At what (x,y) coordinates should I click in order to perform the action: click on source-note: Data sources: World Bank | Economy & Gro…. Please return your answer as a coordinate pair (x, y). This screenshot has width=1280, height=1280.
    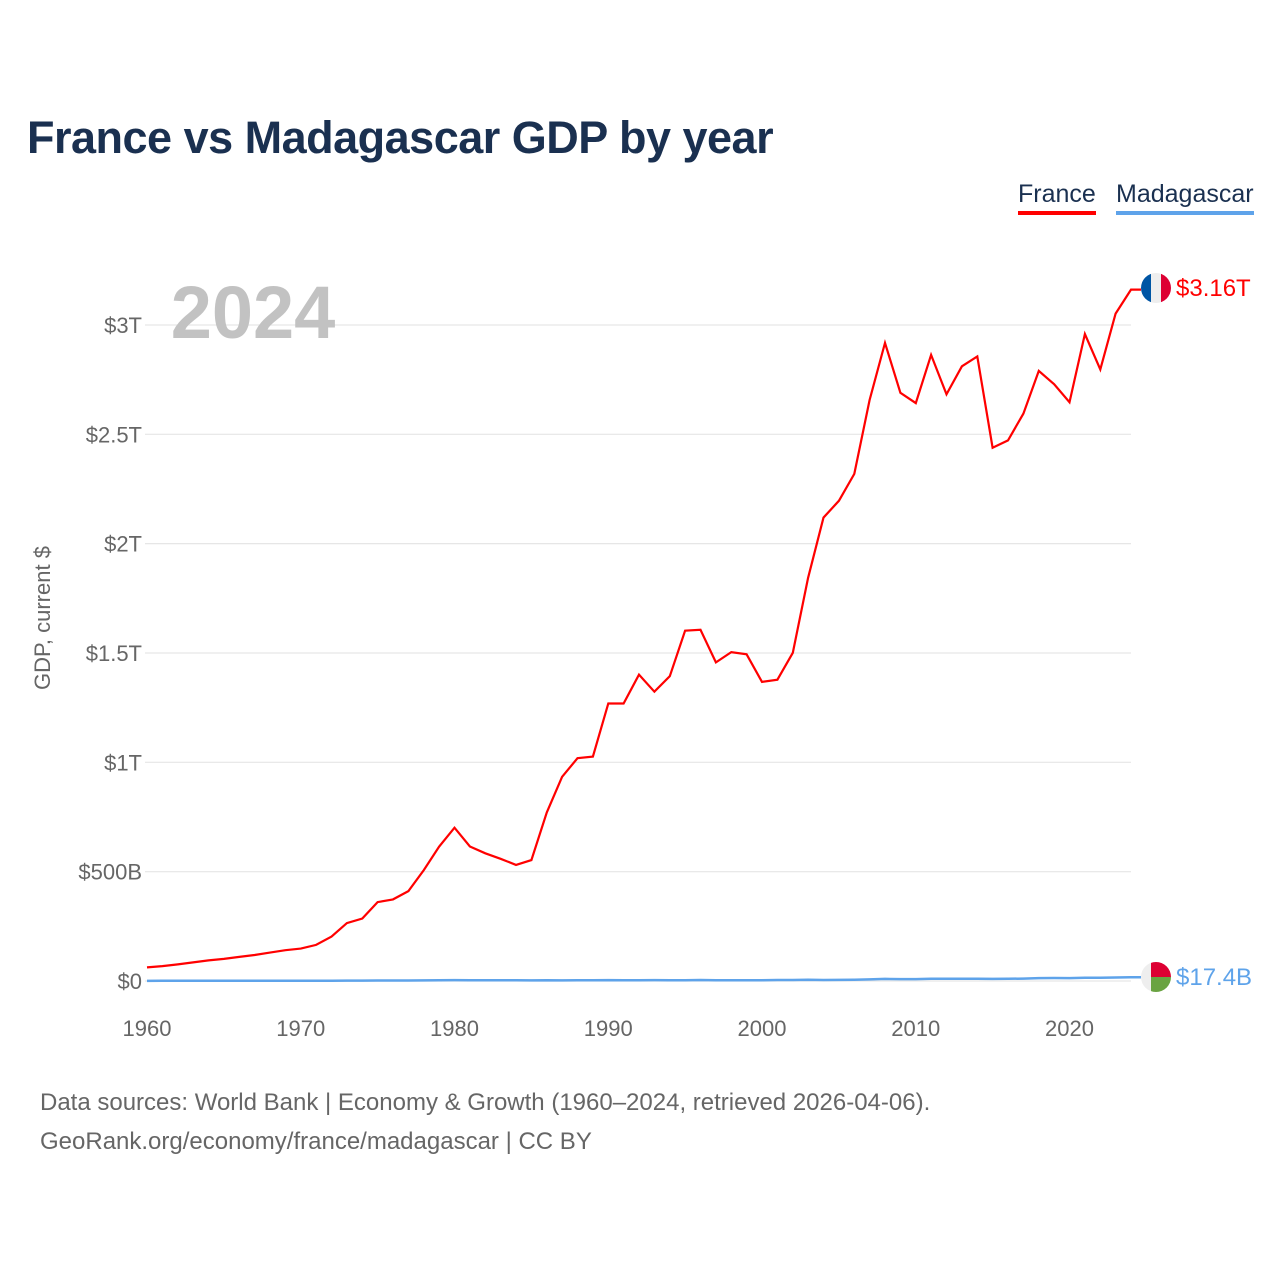
    Looking at the image, I should click on (485, 1122).